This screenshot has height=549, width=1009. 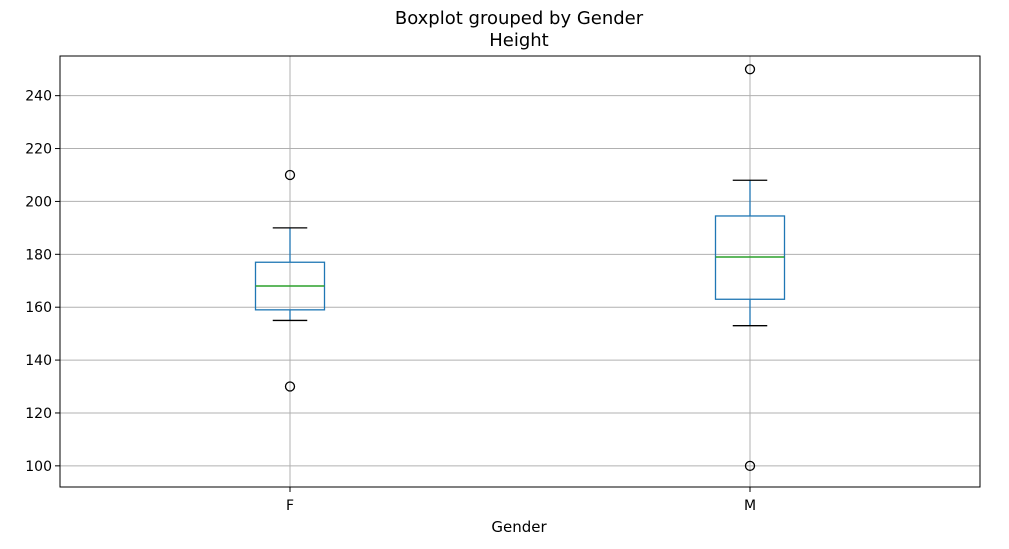 I want to click on y-tick-label: 240, so click(x=38, y=97).